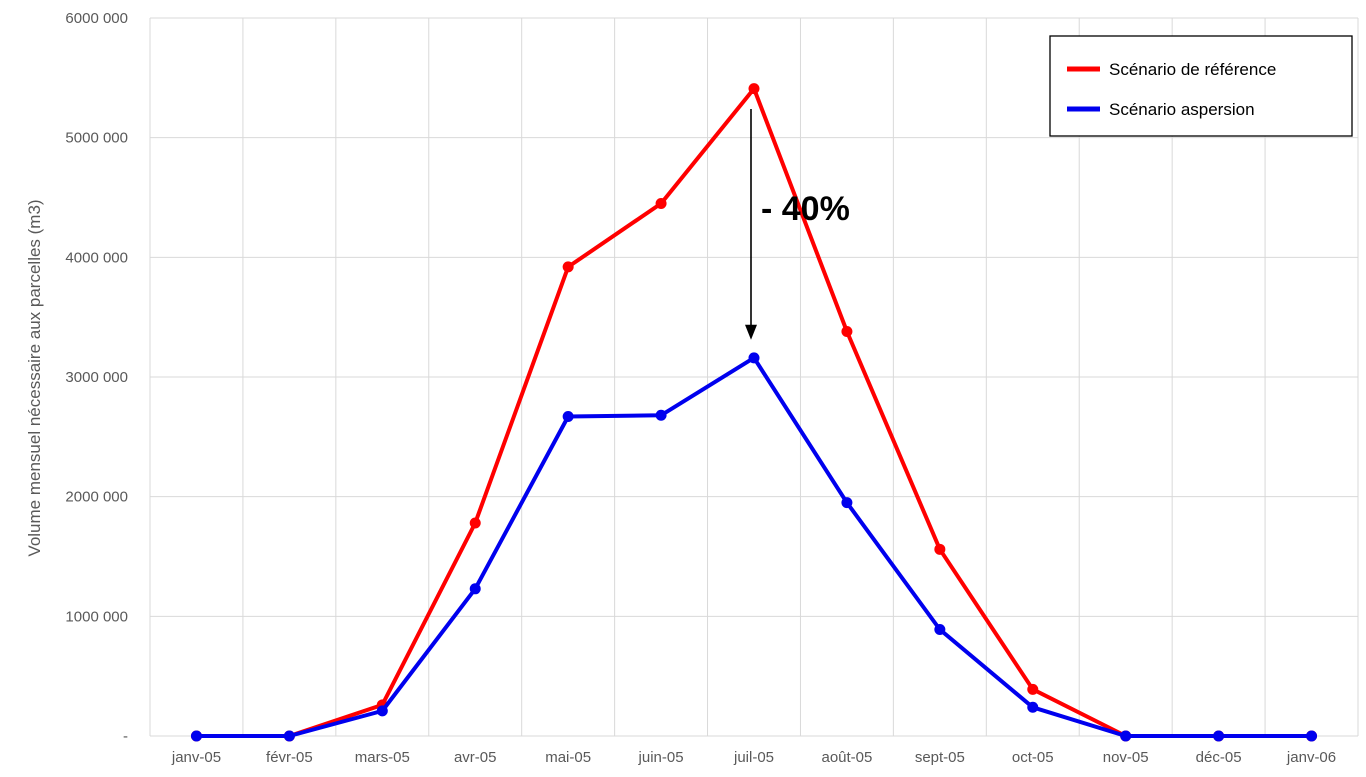  Describe the element at coordinates (196, 757) in the screenshot. I see `x-tick-label: janv-05` at that location.